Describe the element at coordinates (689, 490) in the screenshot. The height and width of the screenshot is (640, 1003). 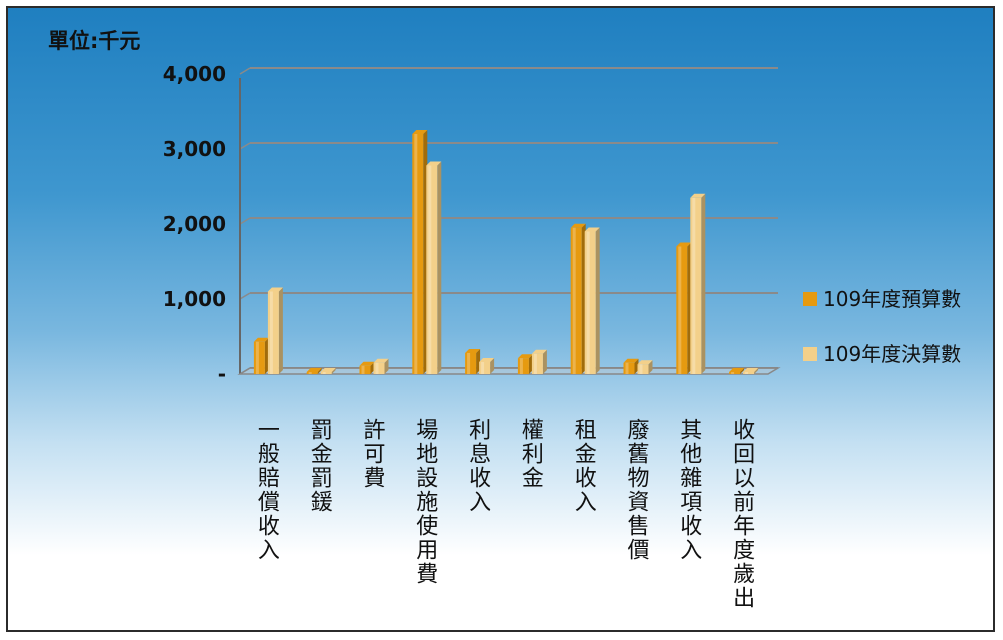
I see `category-label: 其他雜項收入` at that location.